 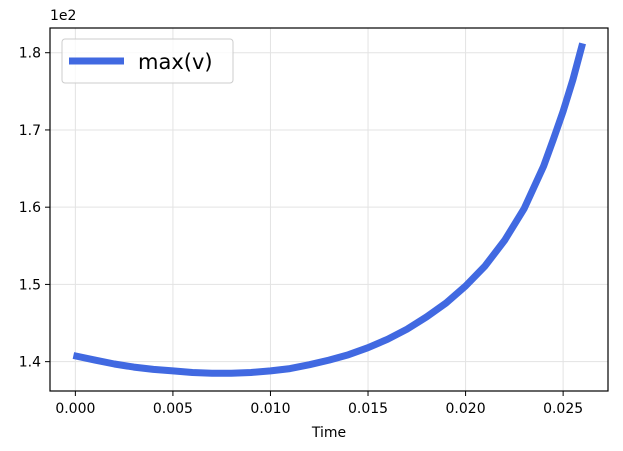 I want to click on legend-box, so click(x=147, y=61).